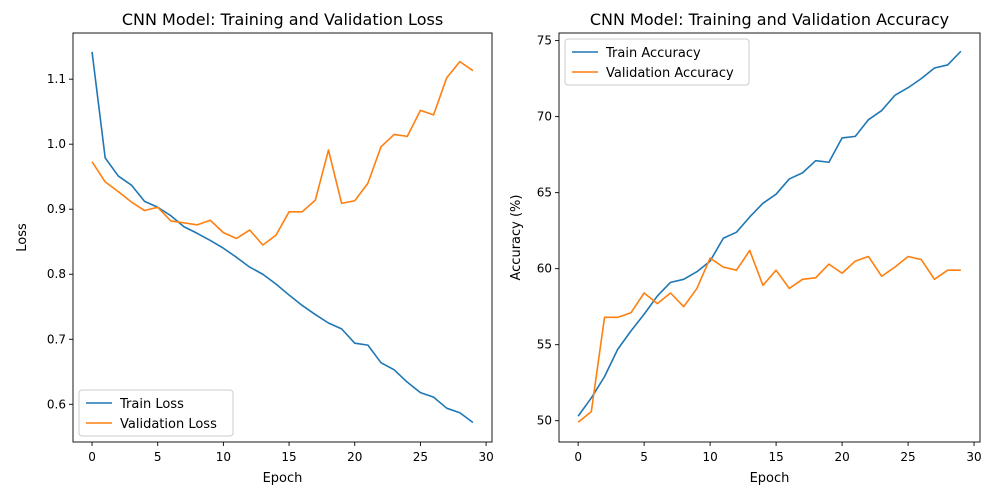  Describe the element at coordinates (92, 457) in the screenshot. I see `chart-1-x-tick-label: 0` at that location.